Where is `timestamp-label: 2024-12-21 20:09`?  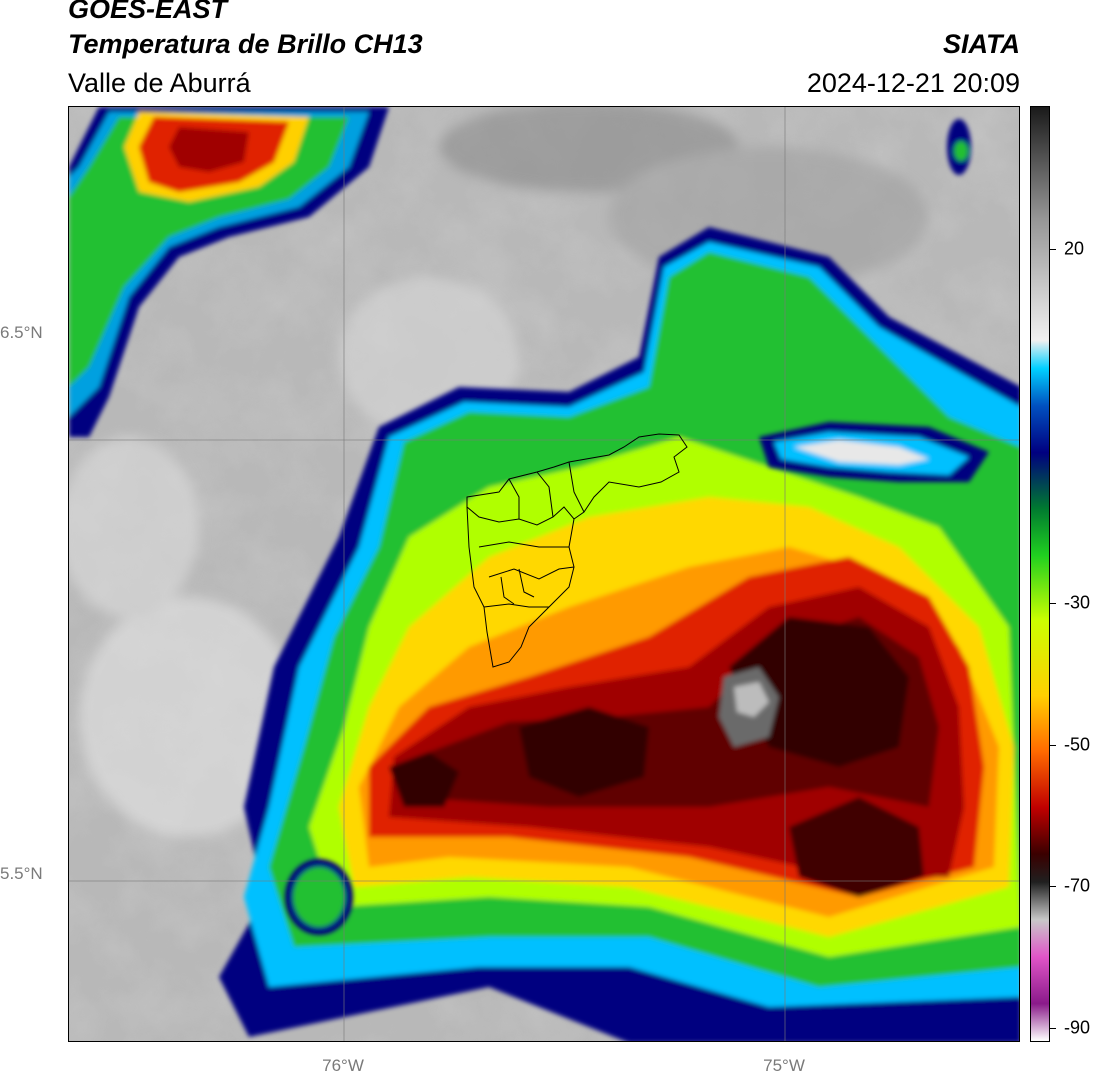
timestamp-label: 2024-12-21 20:09 is located at coordinates (913, 83).